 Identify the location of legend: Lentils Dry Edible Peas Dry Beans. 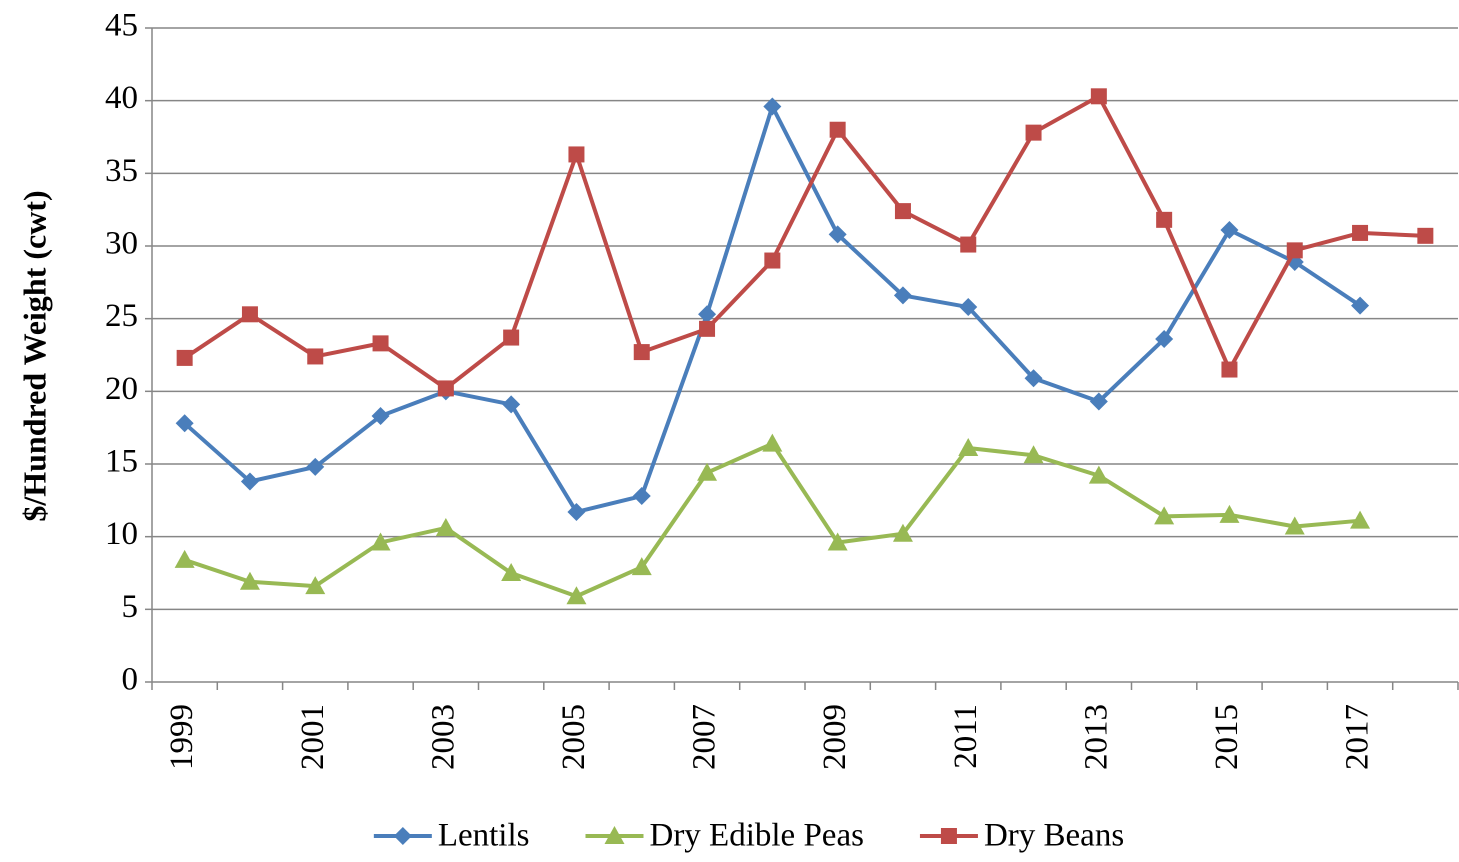
(748, 836).